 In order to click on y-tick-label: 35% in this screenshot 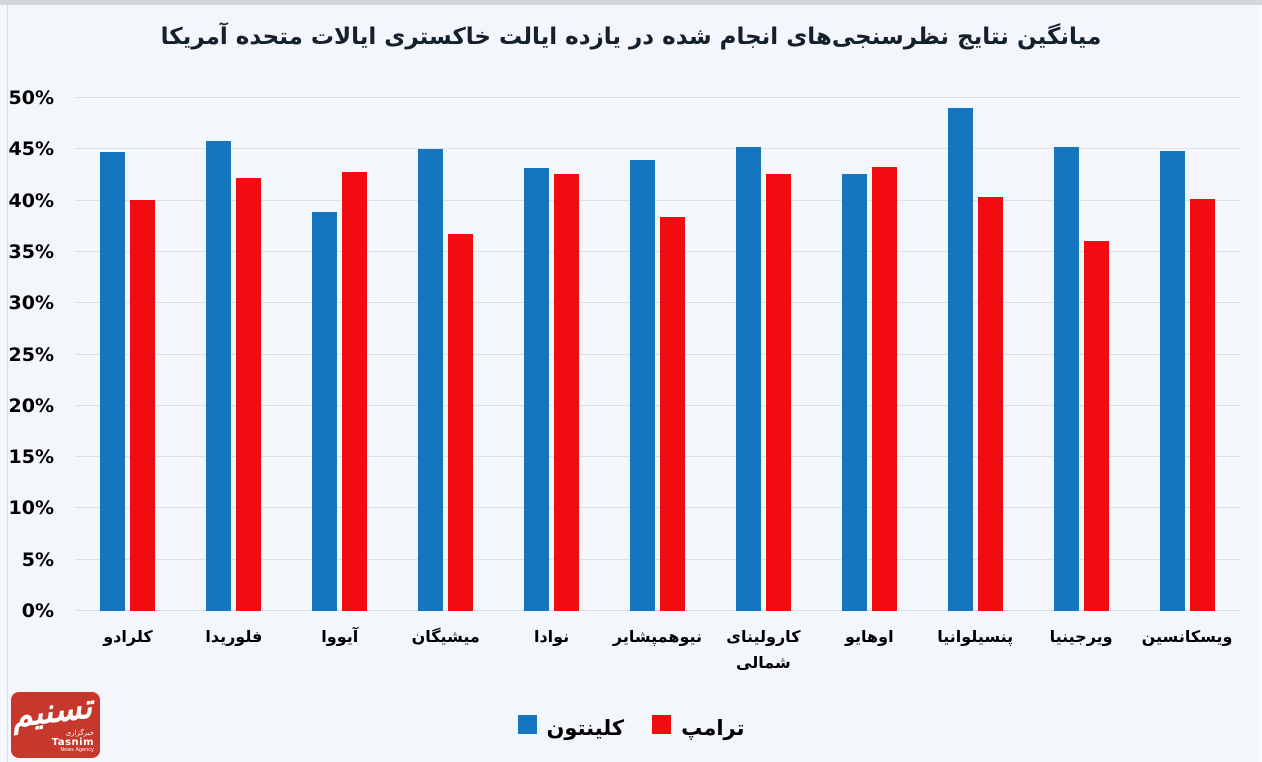, I will do `click(31, 251)`.